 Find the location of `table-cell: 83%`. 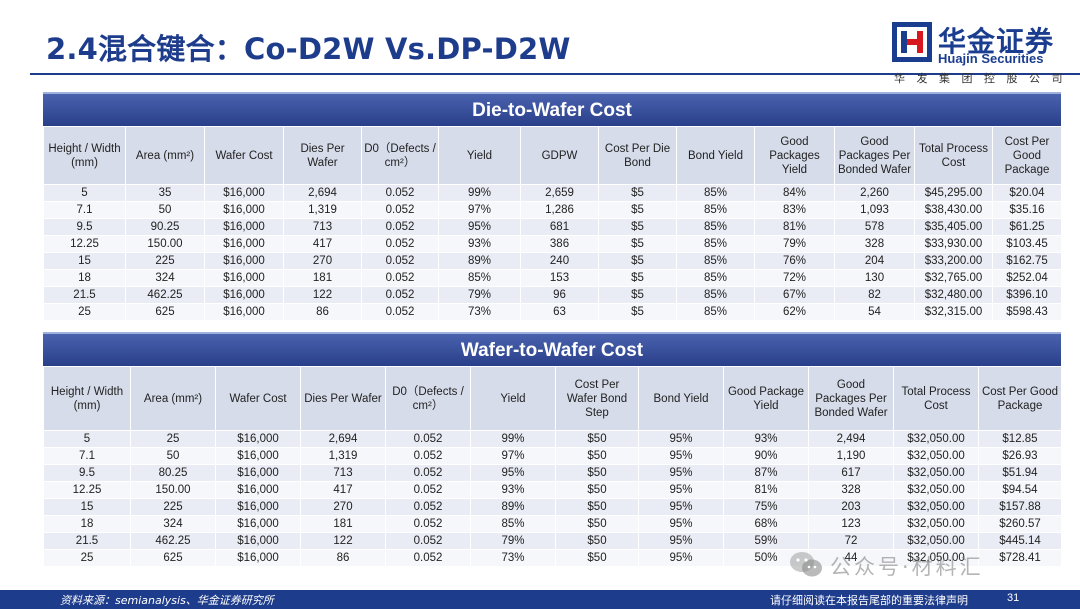

table-cell: 83% is located at coordinates (794, 210).